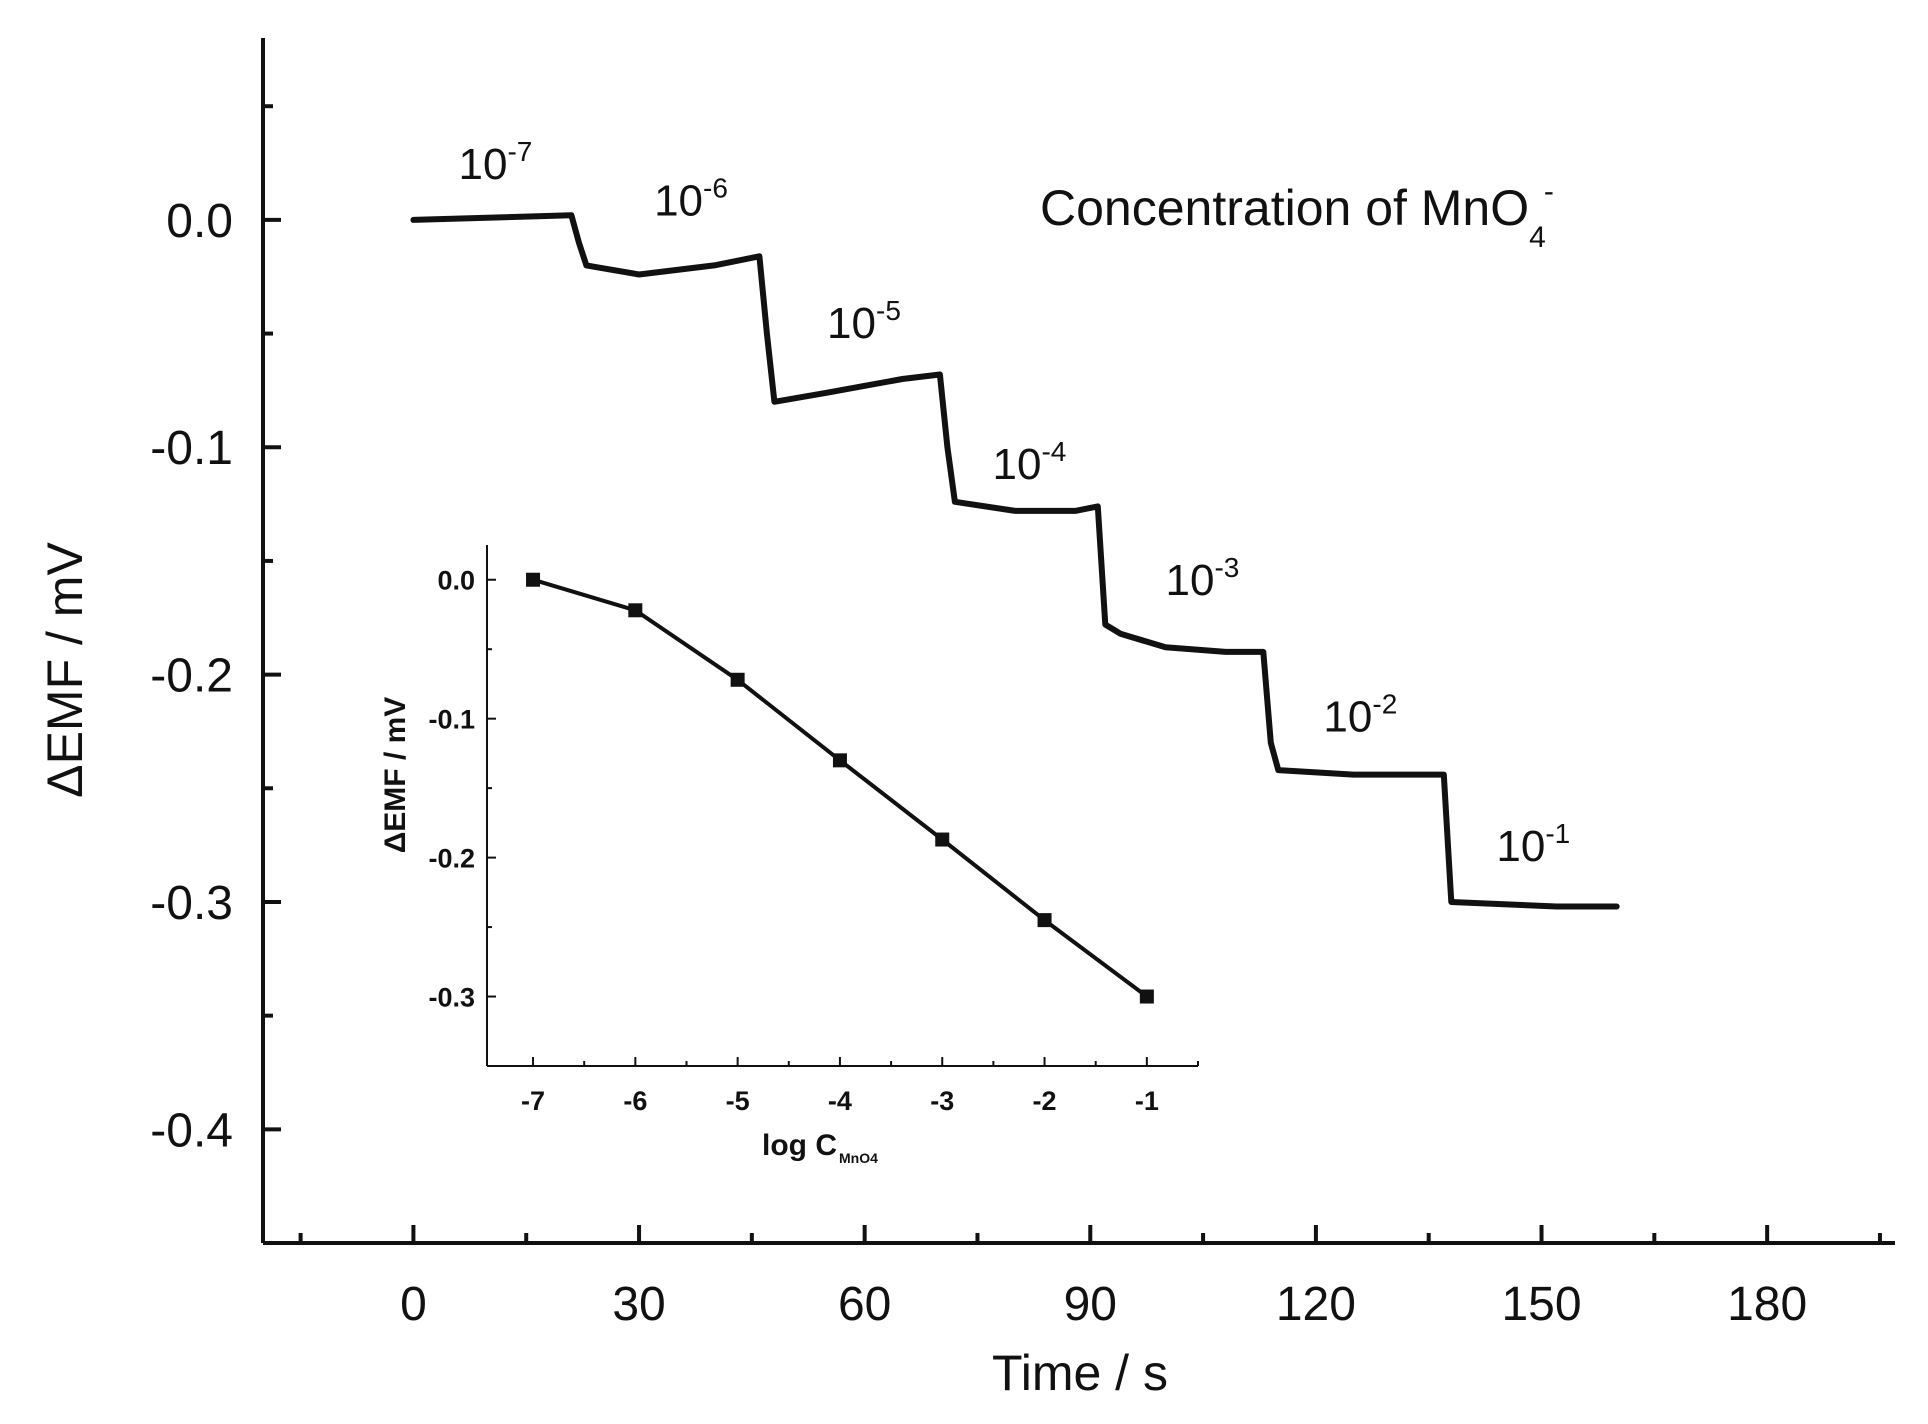 Image resolution: width=1928 pixels, height=1424 pixels. I want to click on step-label: 10-2, so click(1360, 714).